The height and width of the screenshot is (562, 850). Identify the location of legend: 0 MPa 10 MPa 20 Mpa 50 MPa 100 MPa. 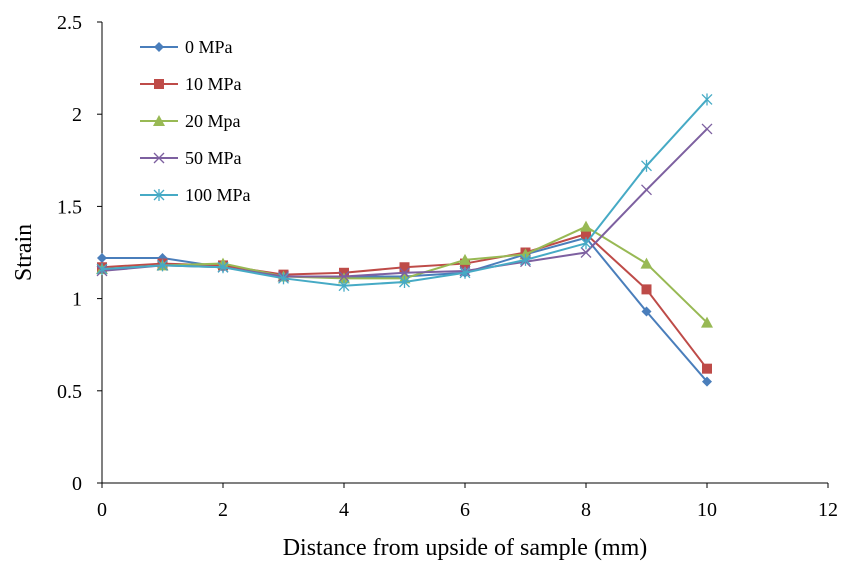
(195, 121).